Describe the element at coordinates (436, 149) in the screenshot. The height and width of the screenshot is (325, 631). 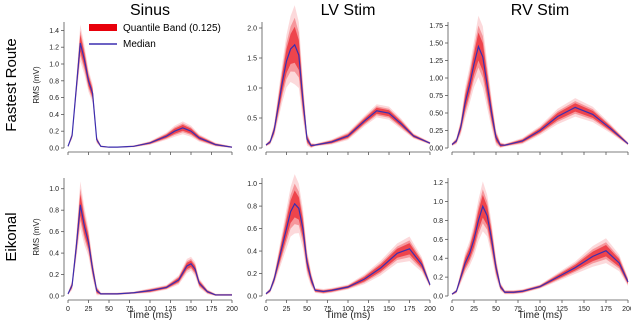
I see `y-tick-label: 0.00` at that location.